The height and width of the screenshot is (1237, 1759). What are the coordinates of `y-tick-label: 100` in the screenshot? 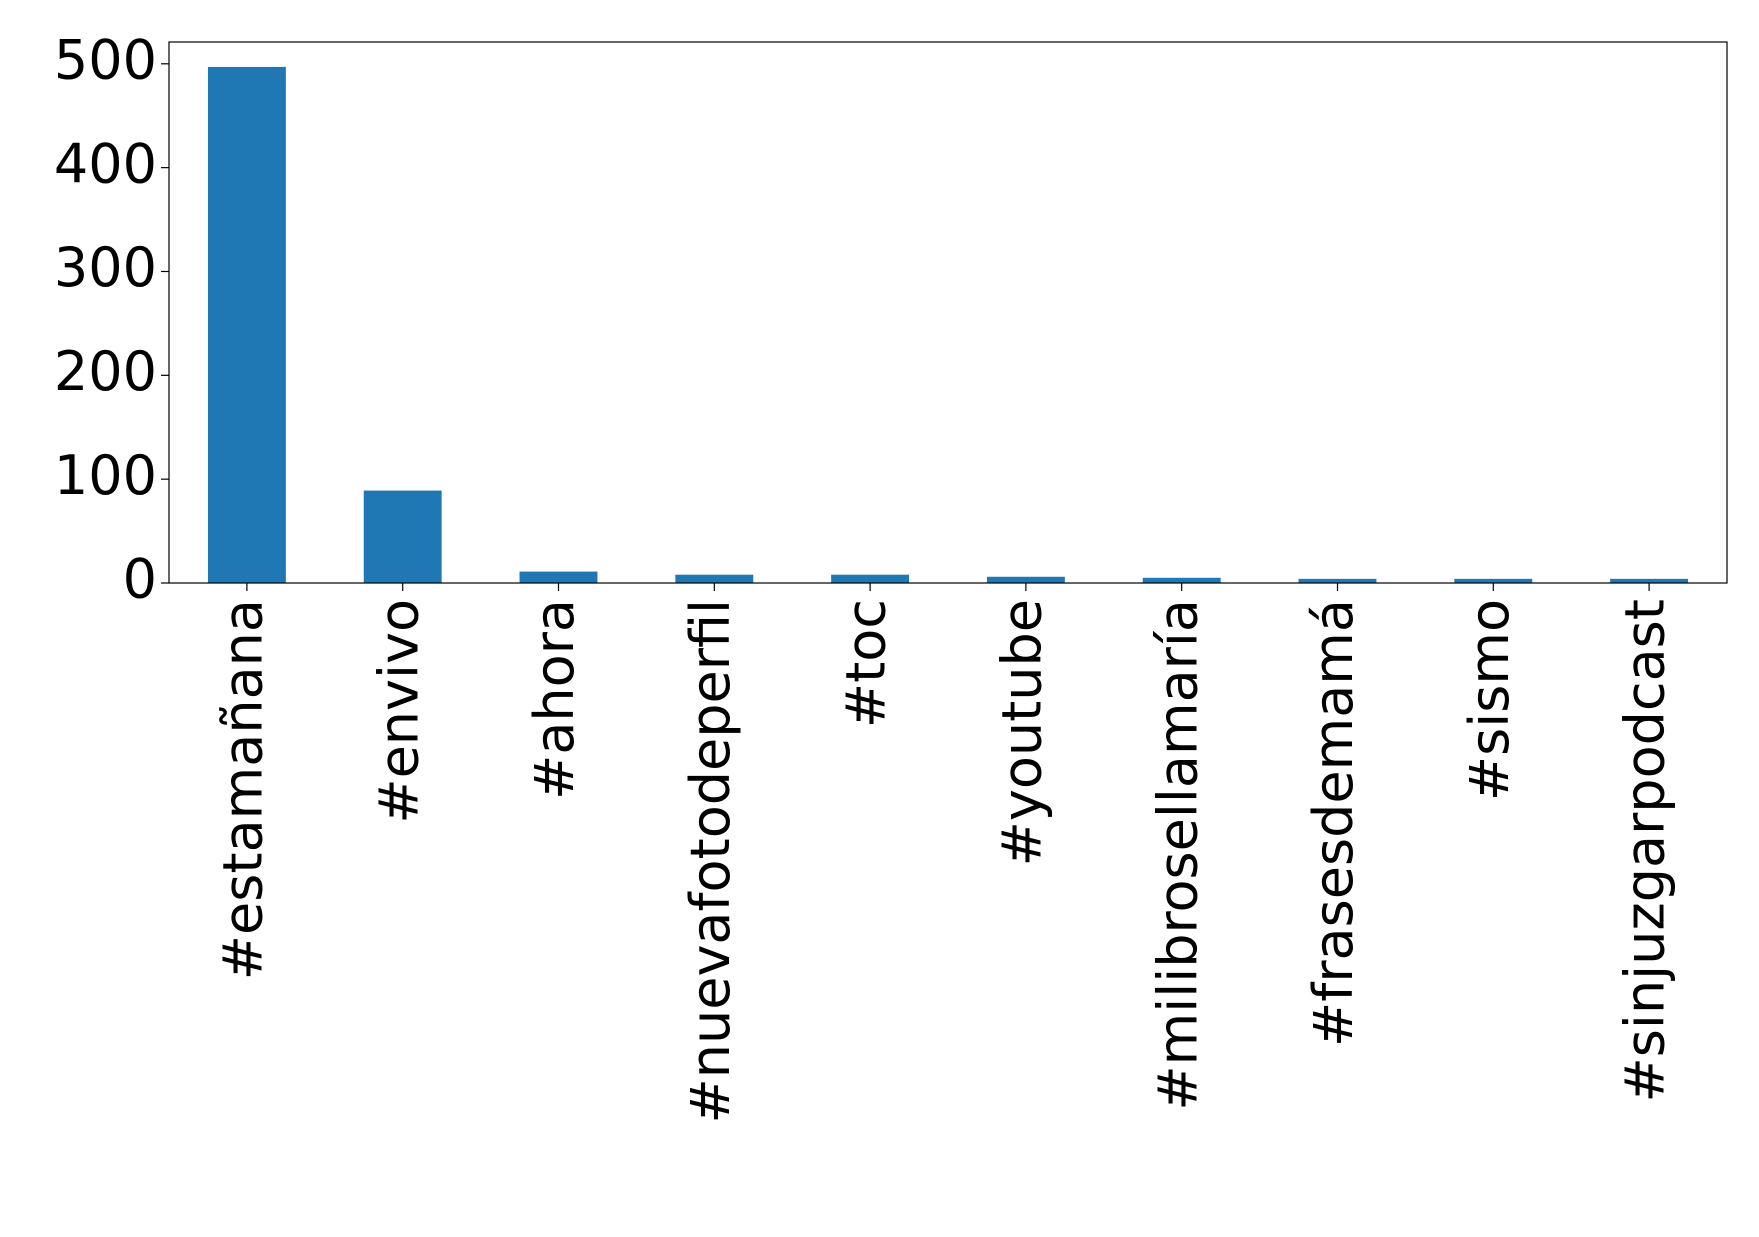 It's located at (105, 475).